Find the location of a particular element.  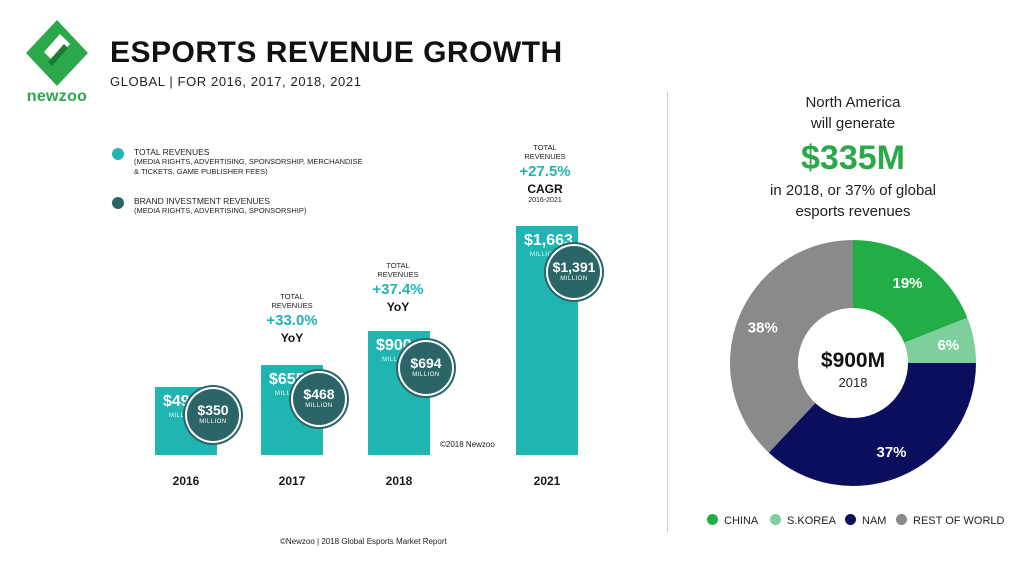

donut-legend-item: NAM is located at coordinates (865, 520).